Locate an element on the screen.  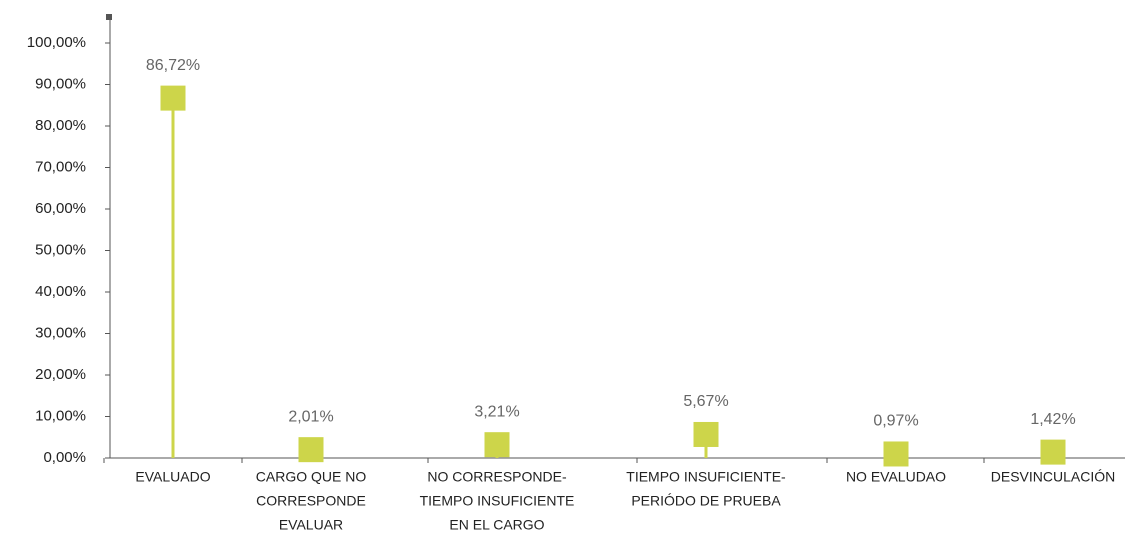
value-label: 3,21% is located at coordinates (496, 411).